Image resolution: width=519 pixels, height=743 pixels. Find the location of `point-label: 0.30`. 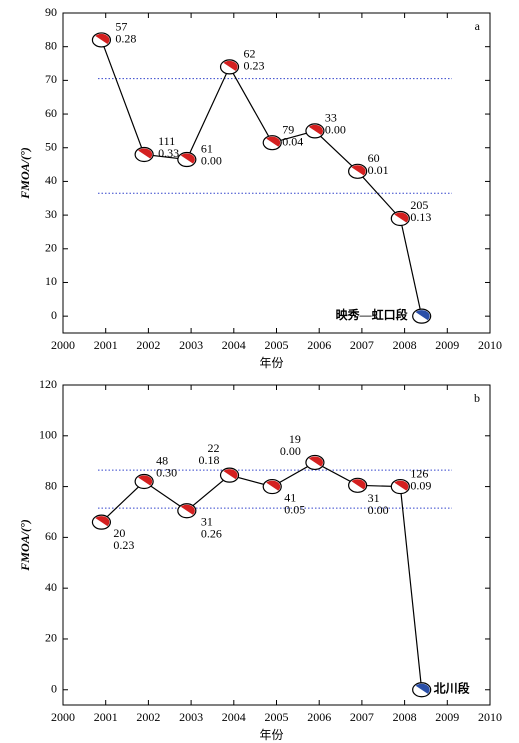

point-label: 0.30 is located at coordinates (166, 472).